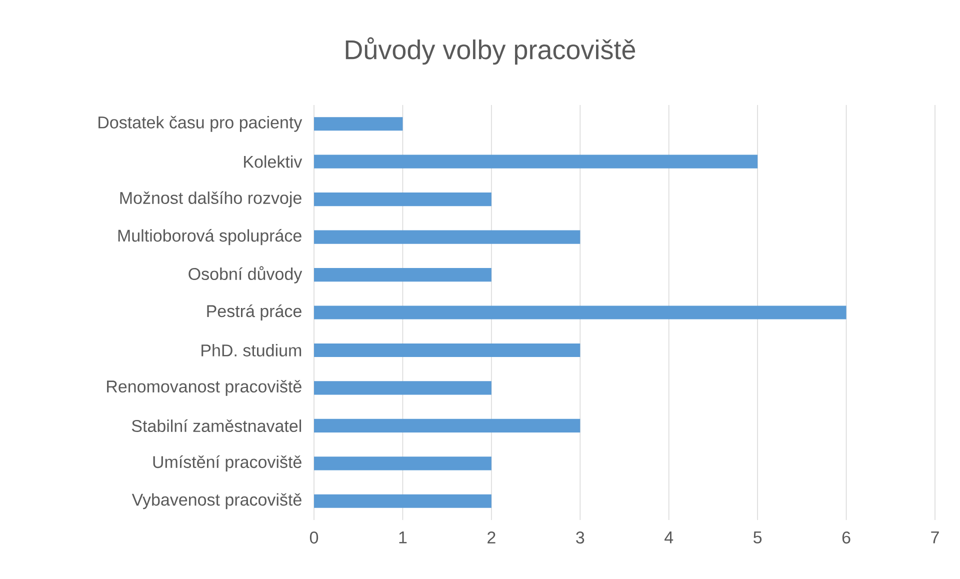  What do you see at coordinates (273, 161) in the screenshot?
I see `y-tick-label: Kolektiv` at bounding box center [273, 161].